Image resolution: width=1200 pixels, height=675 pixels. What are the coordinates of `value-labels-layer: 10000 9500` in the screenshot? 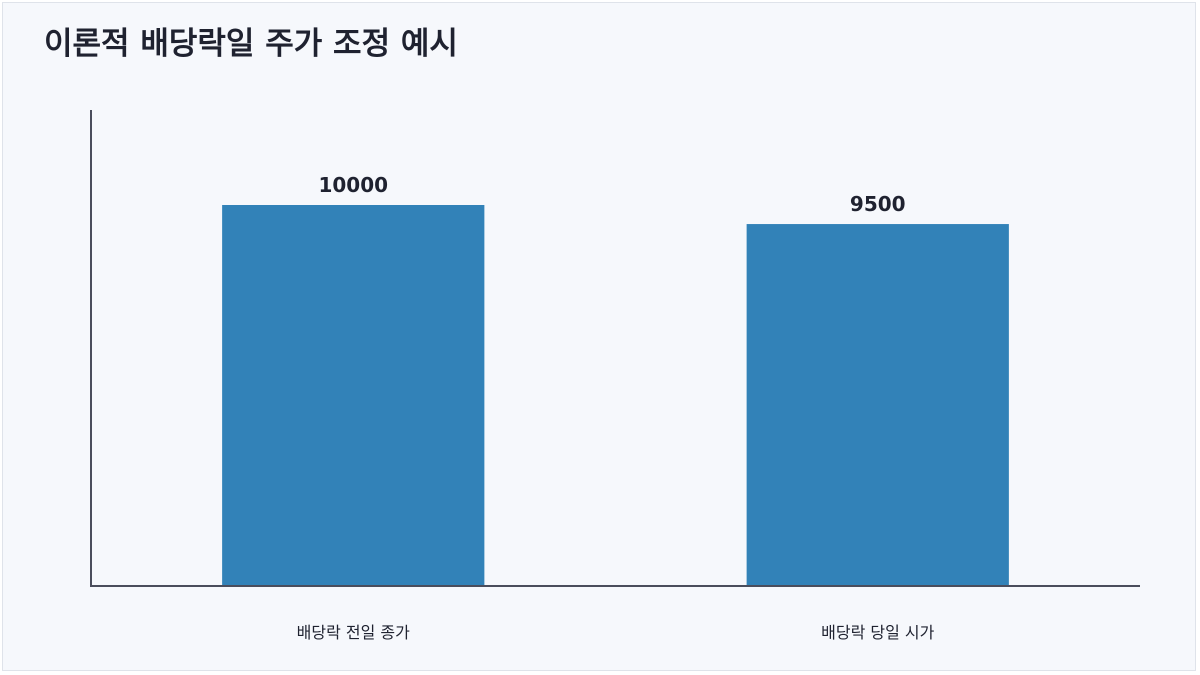 It's located at (611, 194).